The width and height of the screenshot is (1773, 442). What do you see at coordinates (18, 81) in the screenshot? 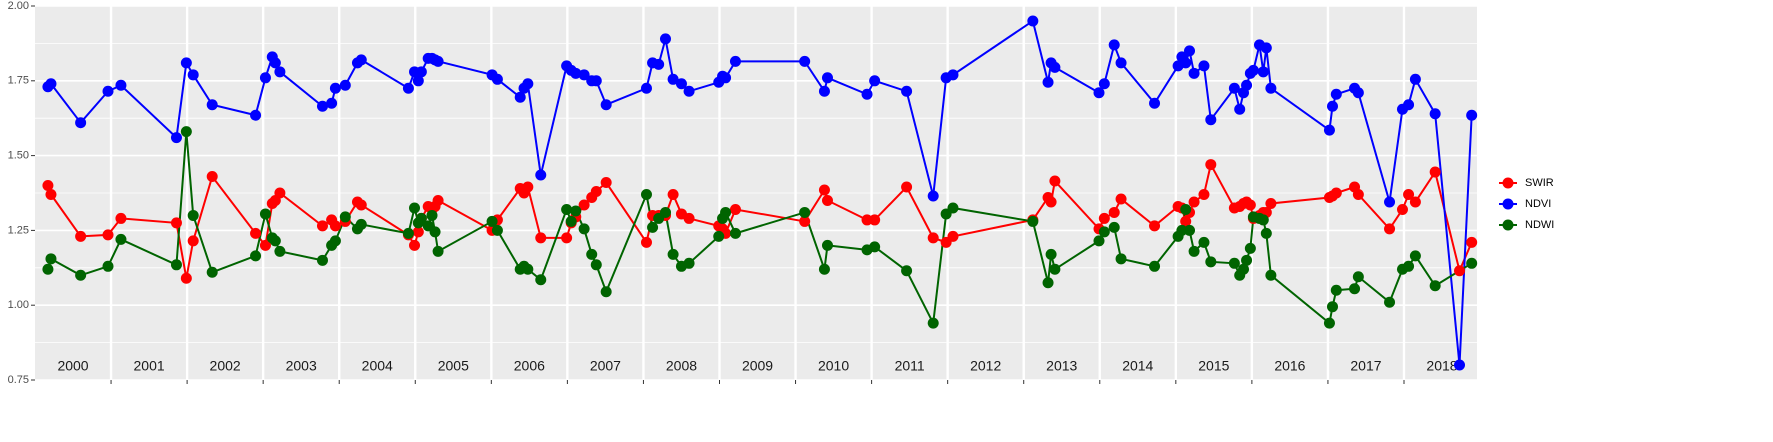
I see `y-tick-label: 1.75` at bounding box center [18, 81].